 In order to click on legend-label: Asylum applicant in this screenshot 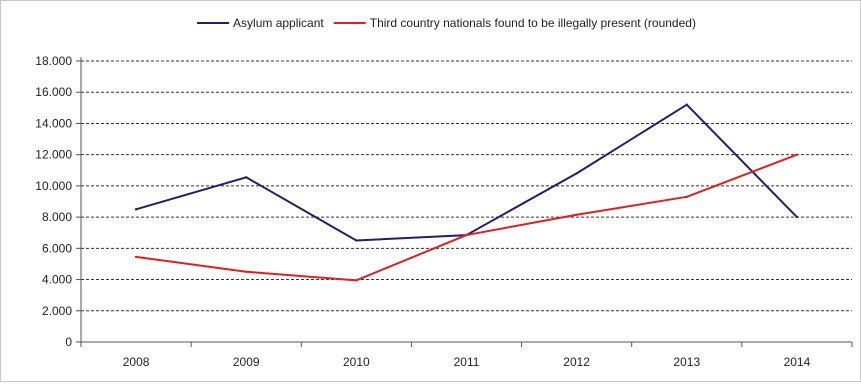, I will do `click(278, 23)`.